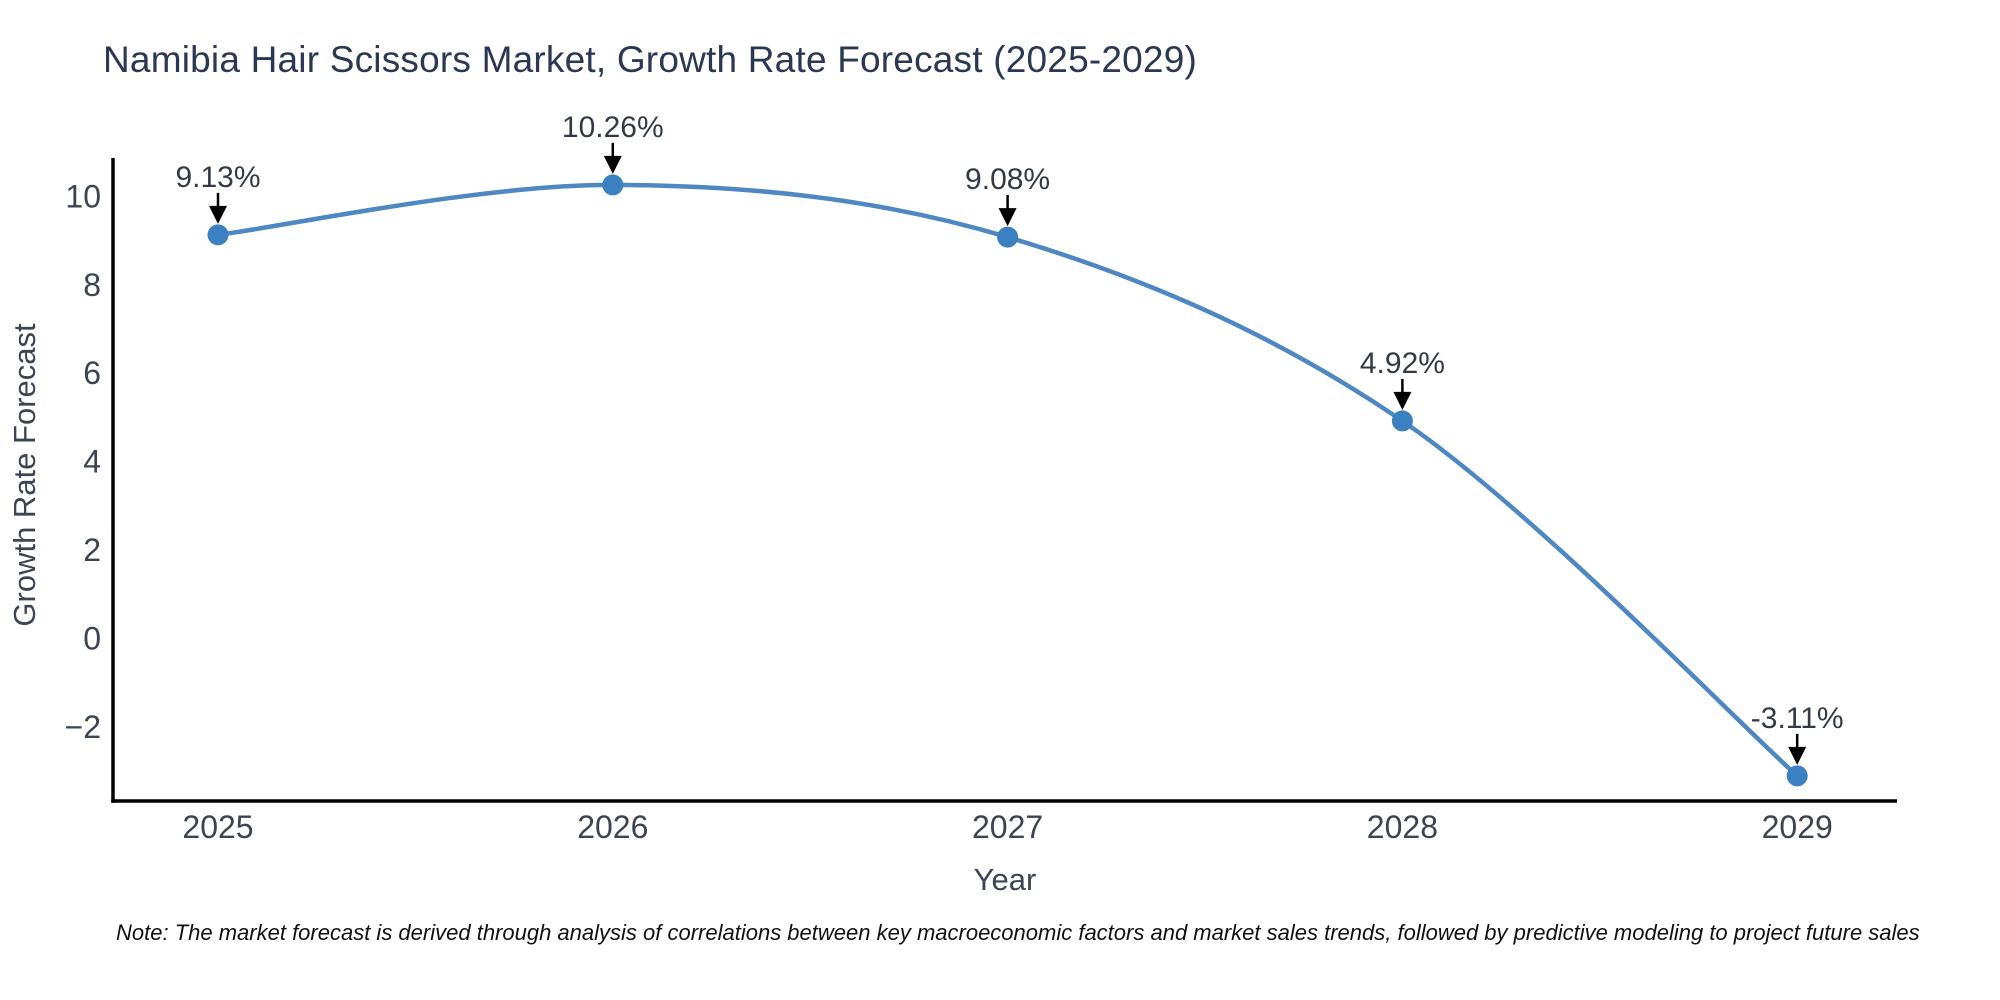  What do you see at coordinates (1005, 879) in the screenshot?
I see `x-axis-title: Year` at bounding box center [1005, 879].